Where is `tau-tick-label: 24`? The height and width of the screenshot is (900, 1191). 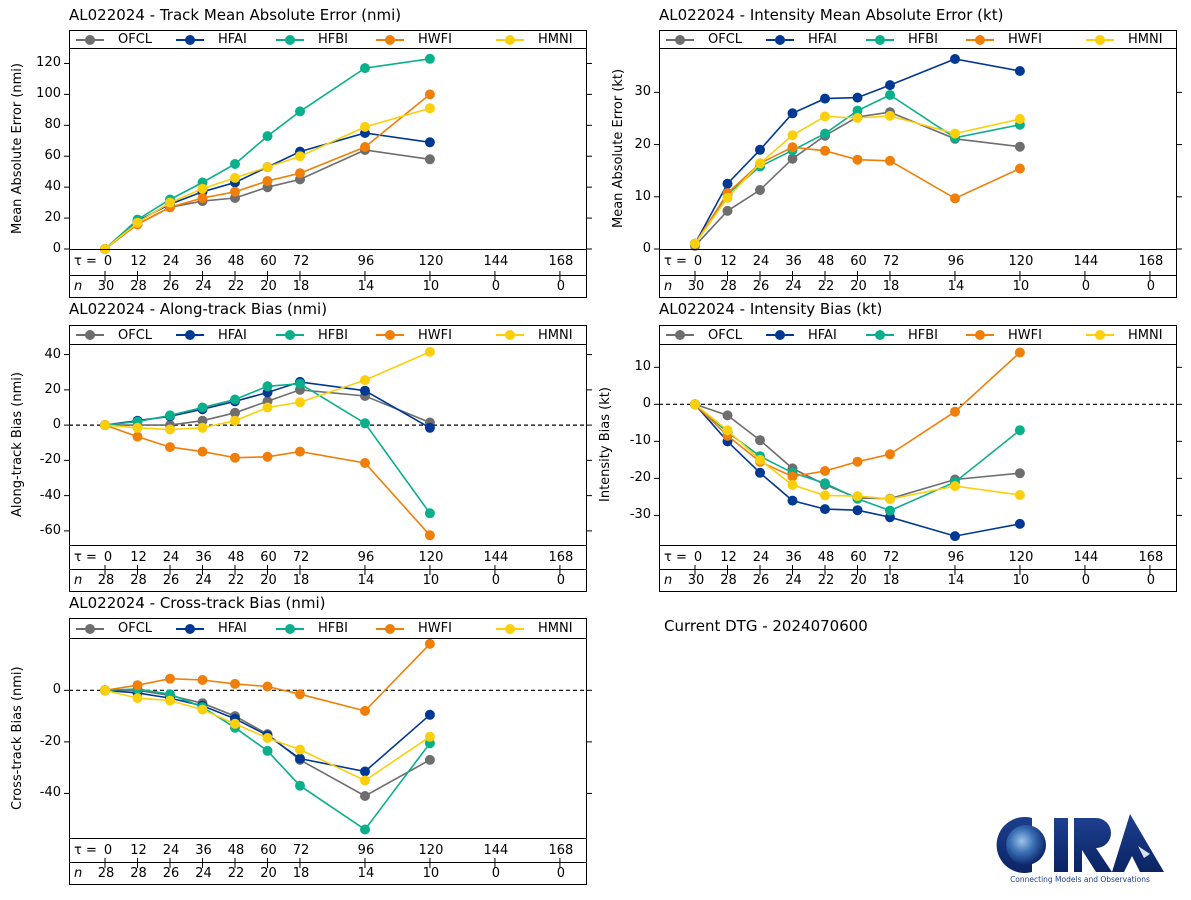 tau-tick-label: 24 is located at coordinates (171, 557).